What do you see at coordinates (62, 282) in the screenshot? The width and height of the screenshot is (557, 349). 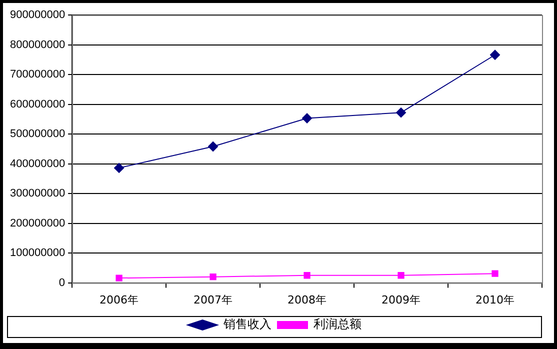 I see `y-tick-label: 0` at bounding box center [62, 282].